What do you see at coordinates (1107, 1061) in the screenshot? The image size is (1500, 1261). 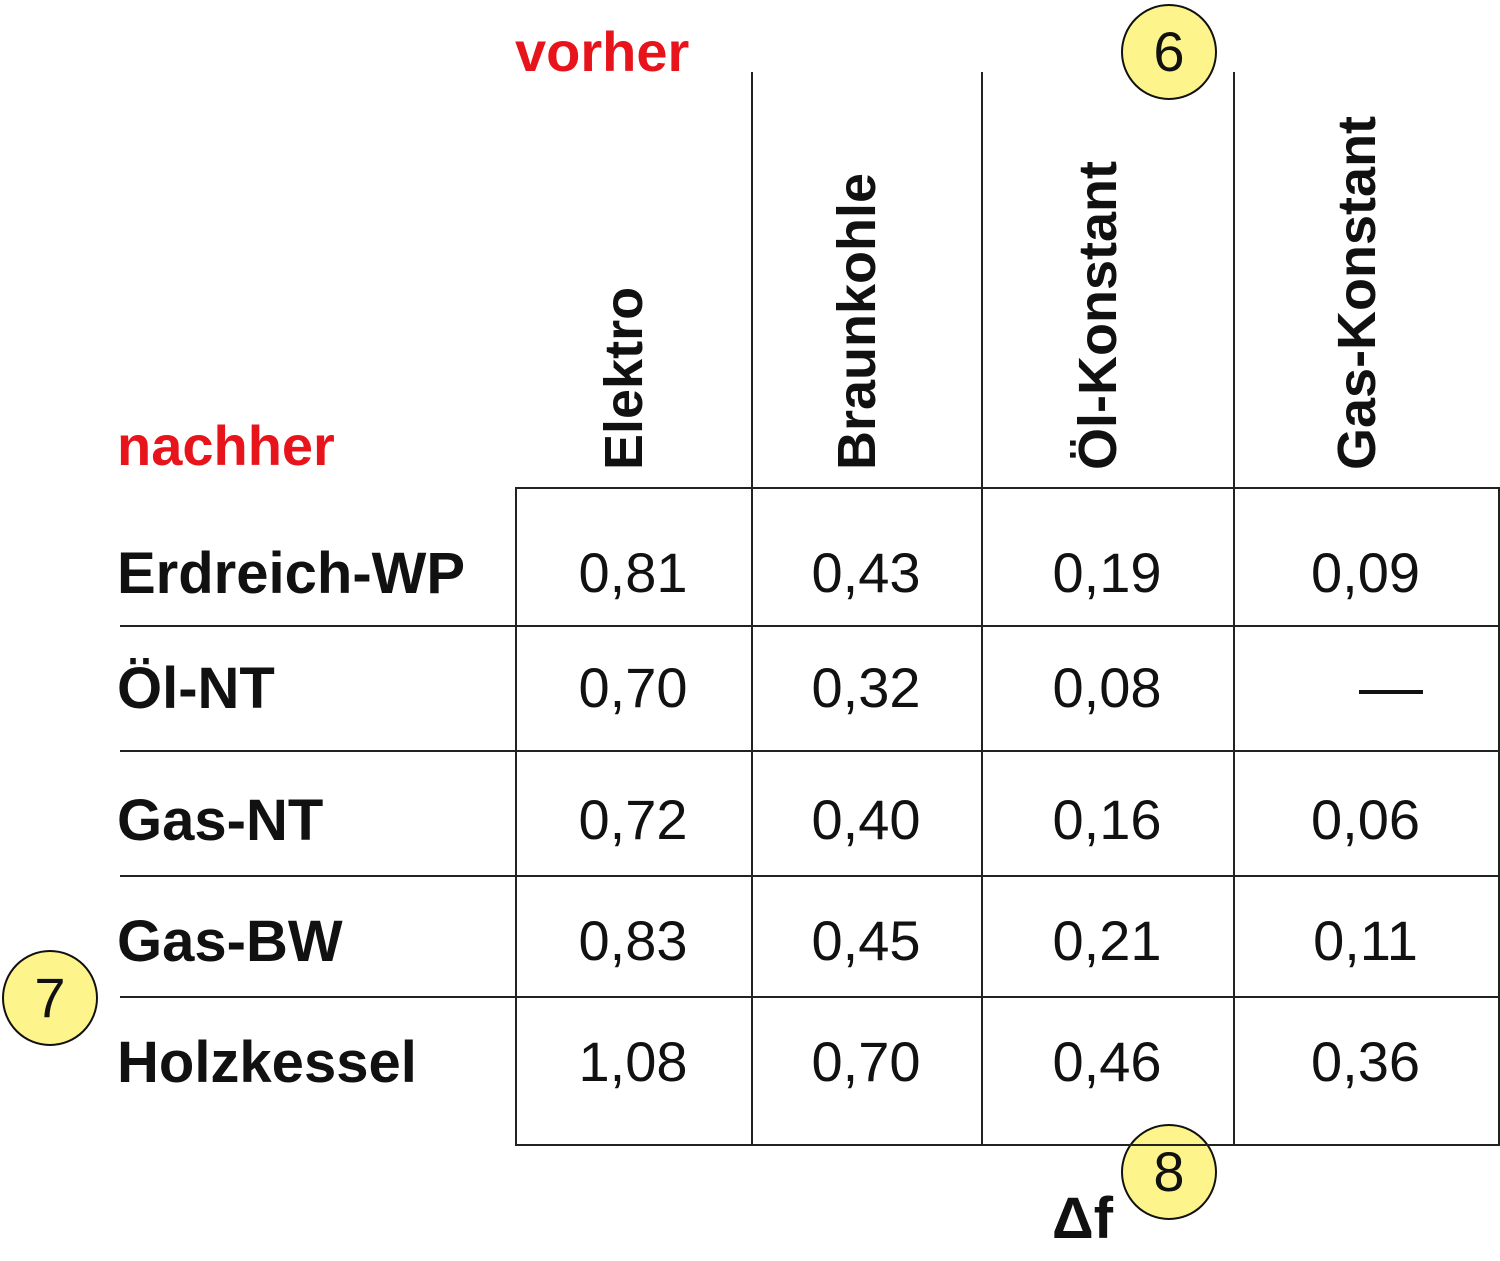 I see `table-cell: 0,46` at bounding box center [1107, 1061].